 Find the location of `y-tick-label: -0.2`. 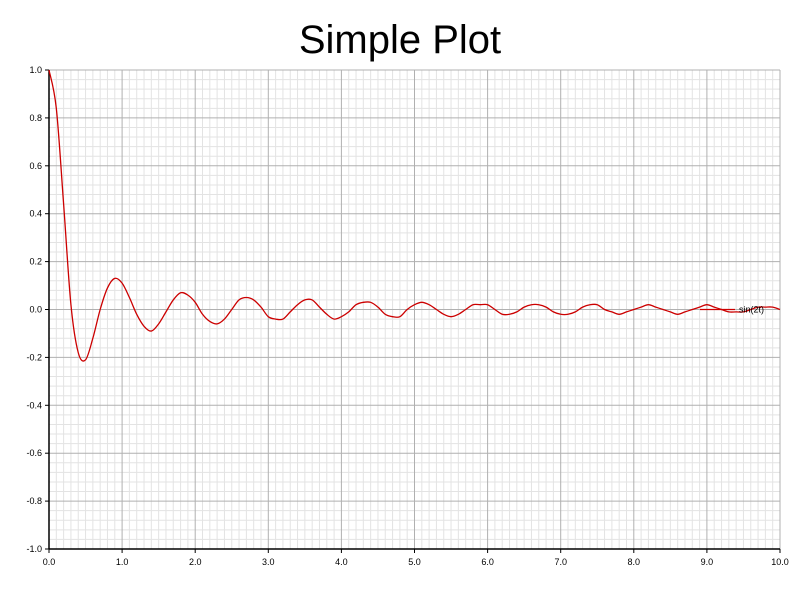

y-tick-label: -0.2 is located at coordinates (34, 357).